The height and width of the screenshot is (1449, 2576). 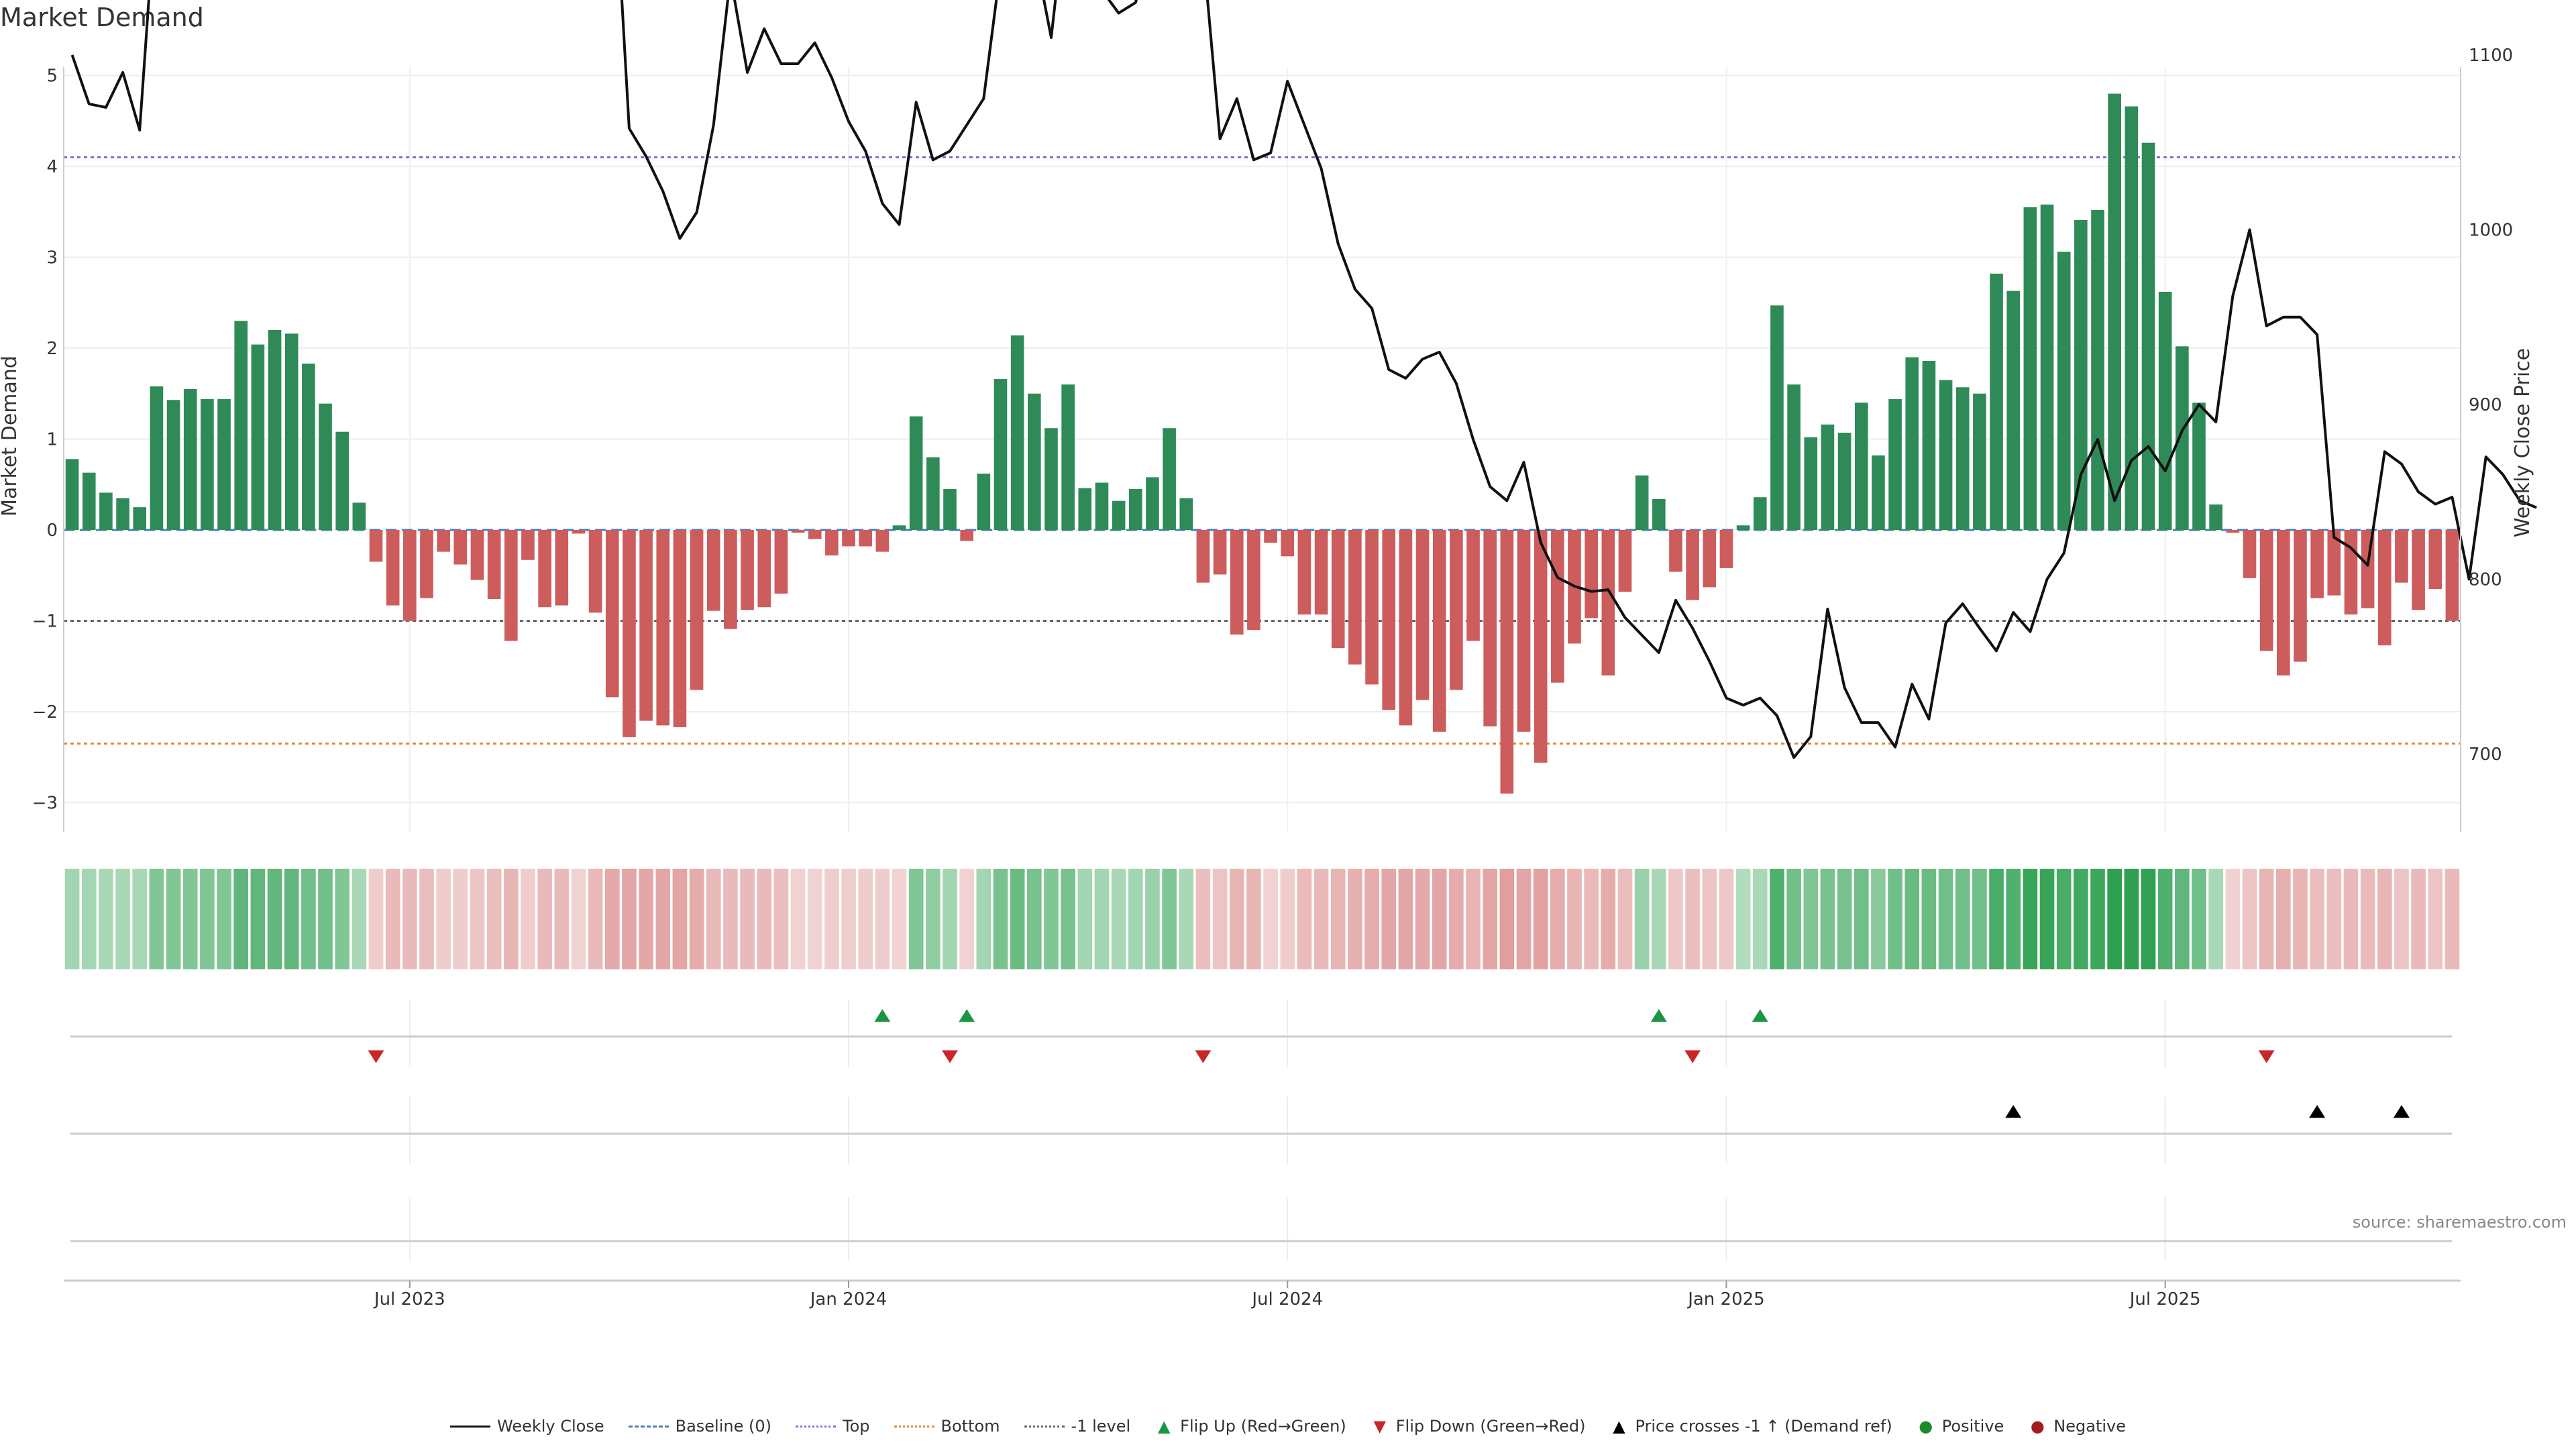 What do you see at coordinates (45, 712) in the screenshot?
I see `y-tick-label: −2` at bounding box center [45, 712].